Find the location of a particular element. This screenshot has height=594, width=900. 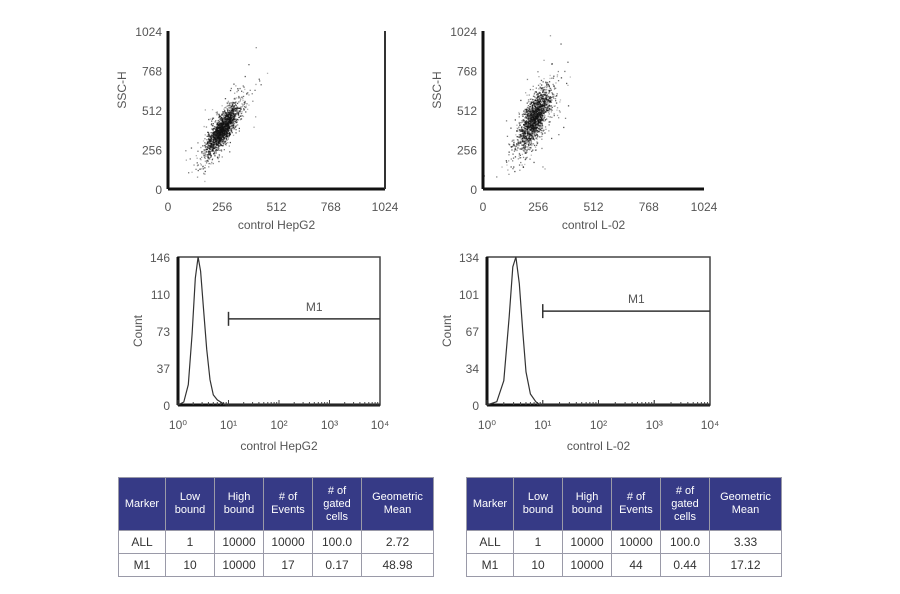

y-tick-label: 1024 is located at coordinates (148, 32).